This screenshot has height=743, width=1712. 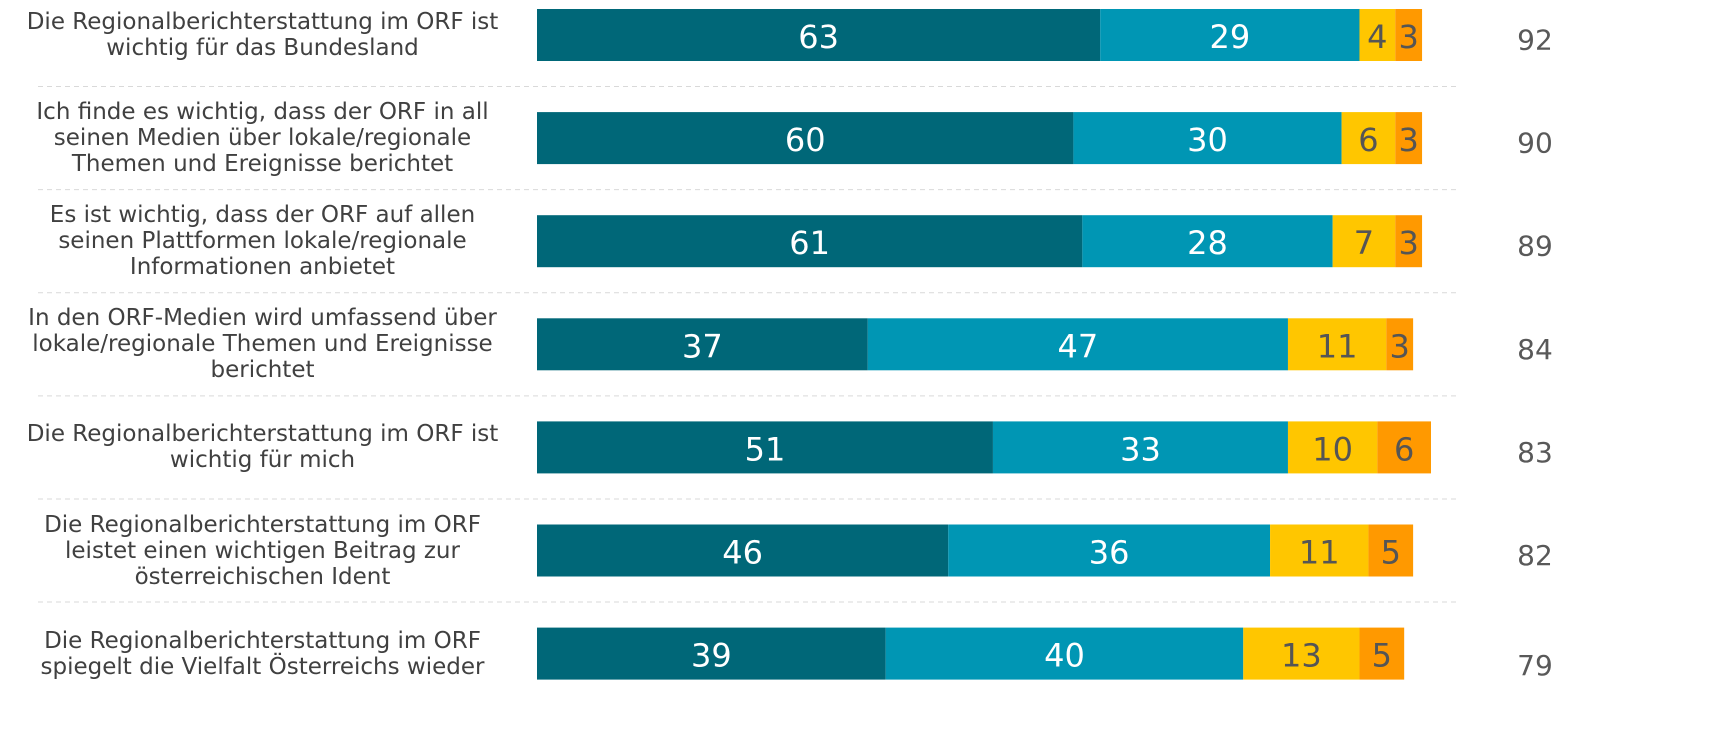 What do you see at coordinates (742, 553) in the screenshot?
I see `value-label: 46` at bounding box center [742, 553].